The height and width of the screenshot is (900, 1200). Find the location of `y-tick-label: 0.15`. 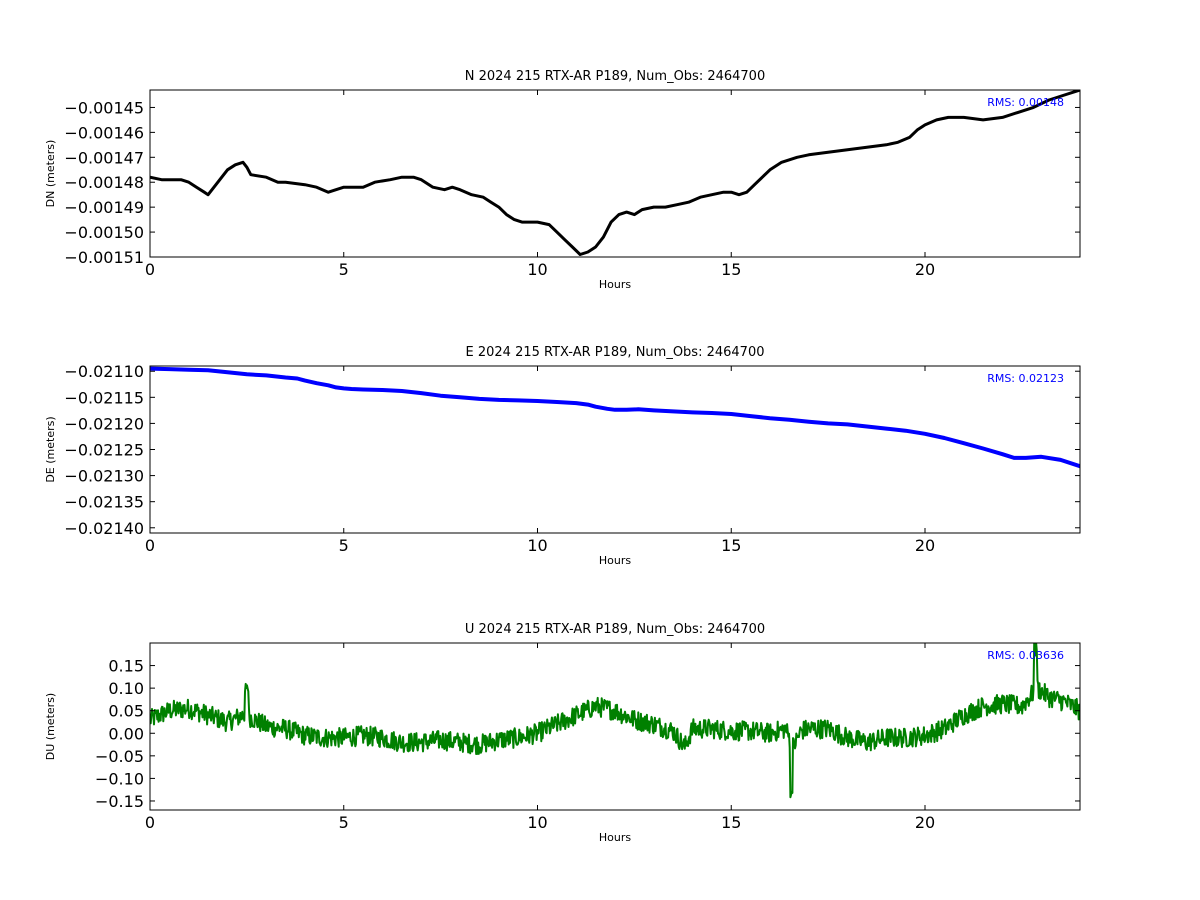

y-tick-label: 0.15 is located at coordinates (126, 666).